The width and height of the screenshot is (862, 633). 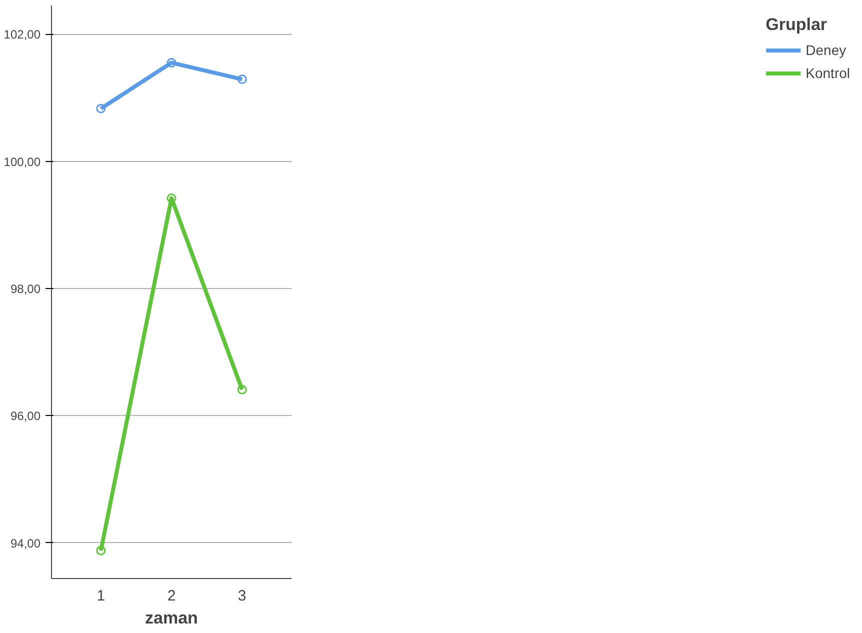 What do you see at coordinates (826, 50) in the screenshot?
I see `legend-label: Deney` at bounding box center [826, 50].